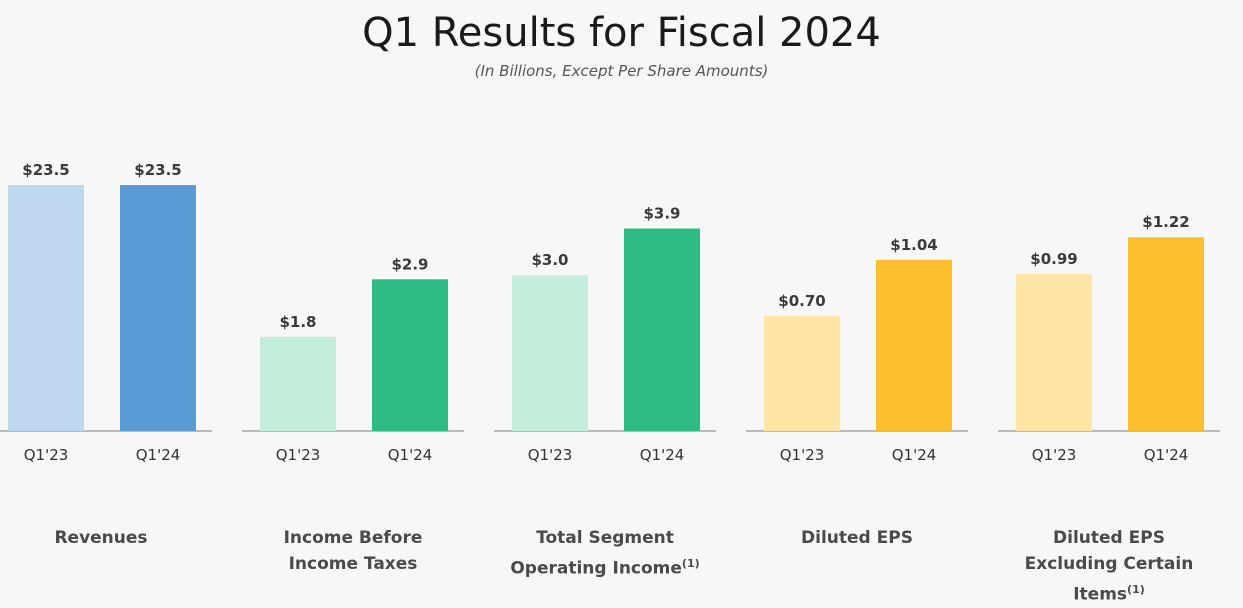 The image size is (1243, 608). Describe the element at coordinates (409, 264) in the screenshot. I see `income-before-income-taxes-value-label-q1-24: $2.9` at that location.